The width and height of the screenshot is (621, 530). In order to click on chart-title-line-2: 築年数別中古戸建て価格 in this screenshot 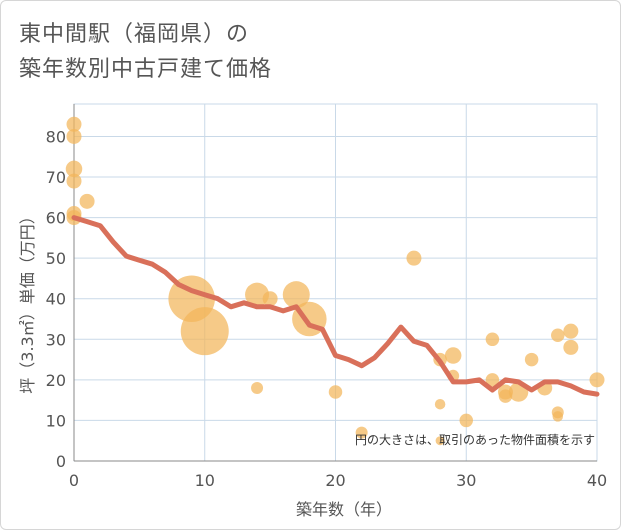, I will do `click(146, 69)`.